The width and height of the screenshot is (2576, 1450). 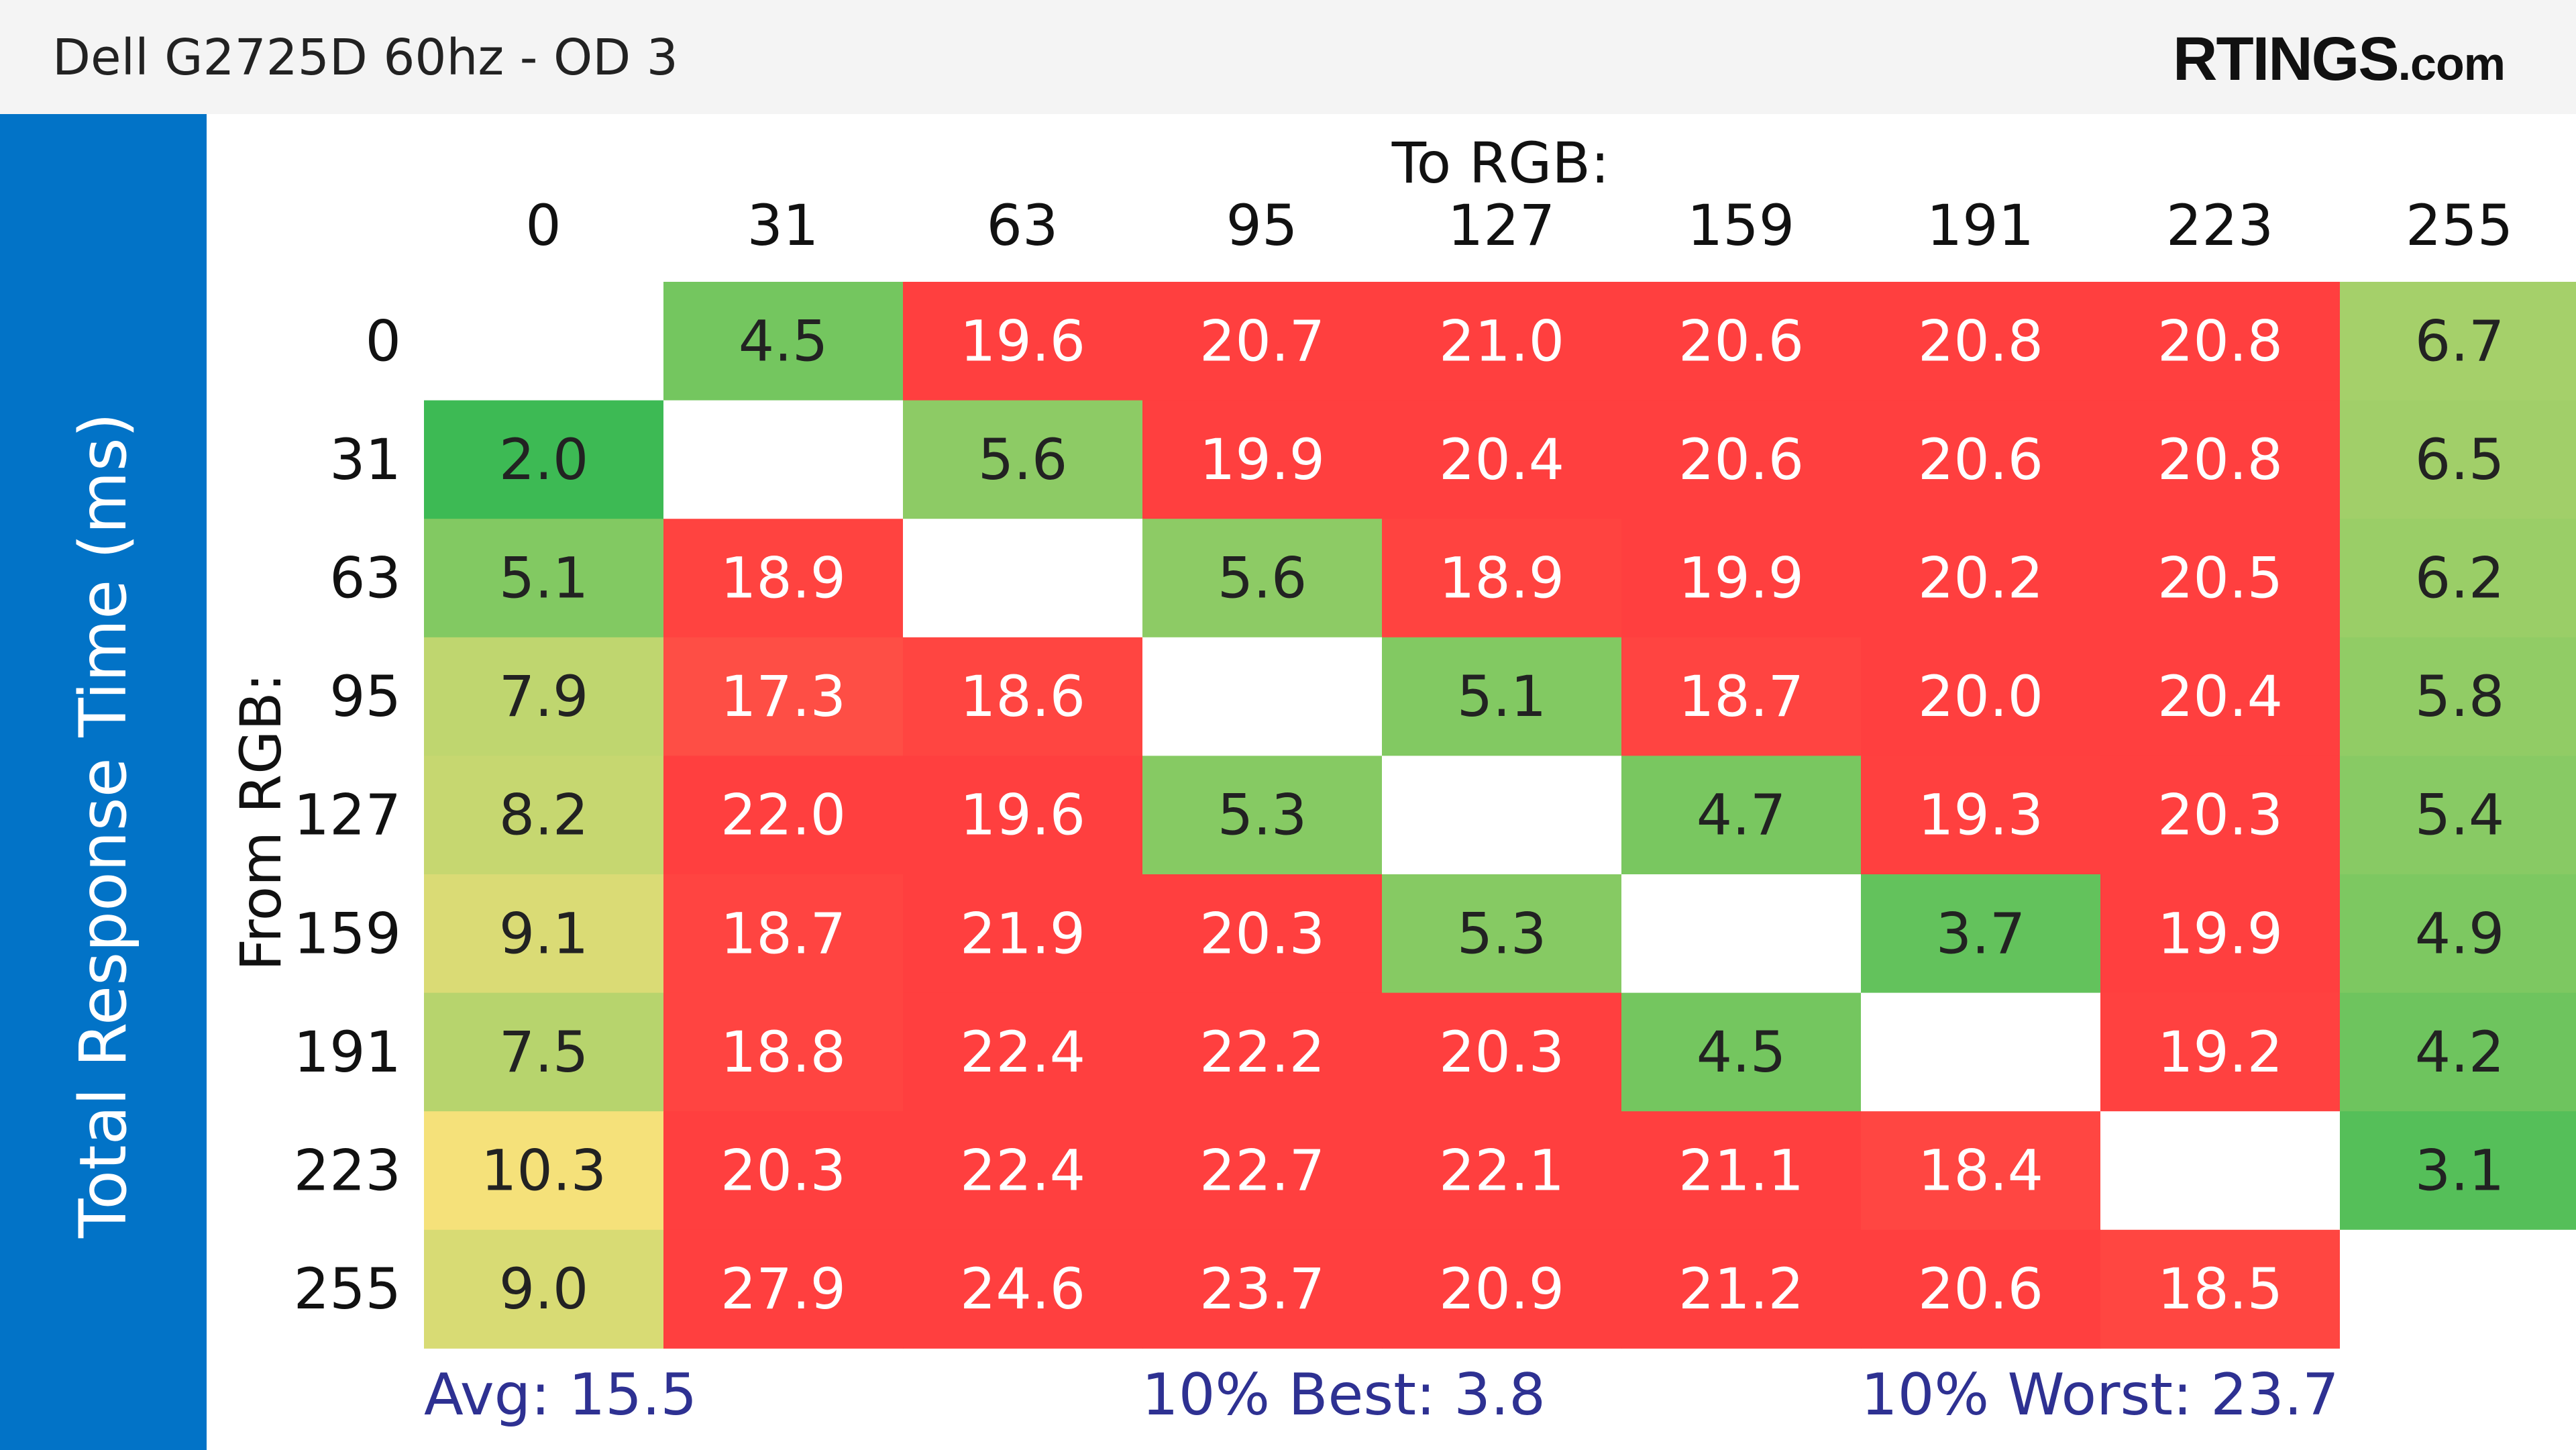 I want to click on row-header-0: 0, so click(x=383, y=341).